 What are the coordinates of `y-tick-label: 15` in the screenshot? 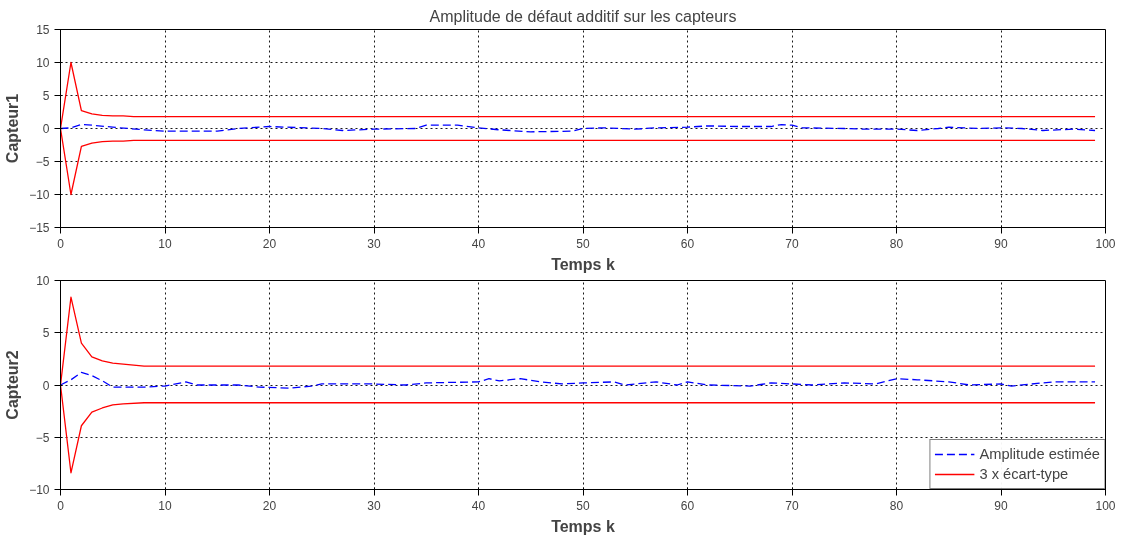 It's located at (43, 30).